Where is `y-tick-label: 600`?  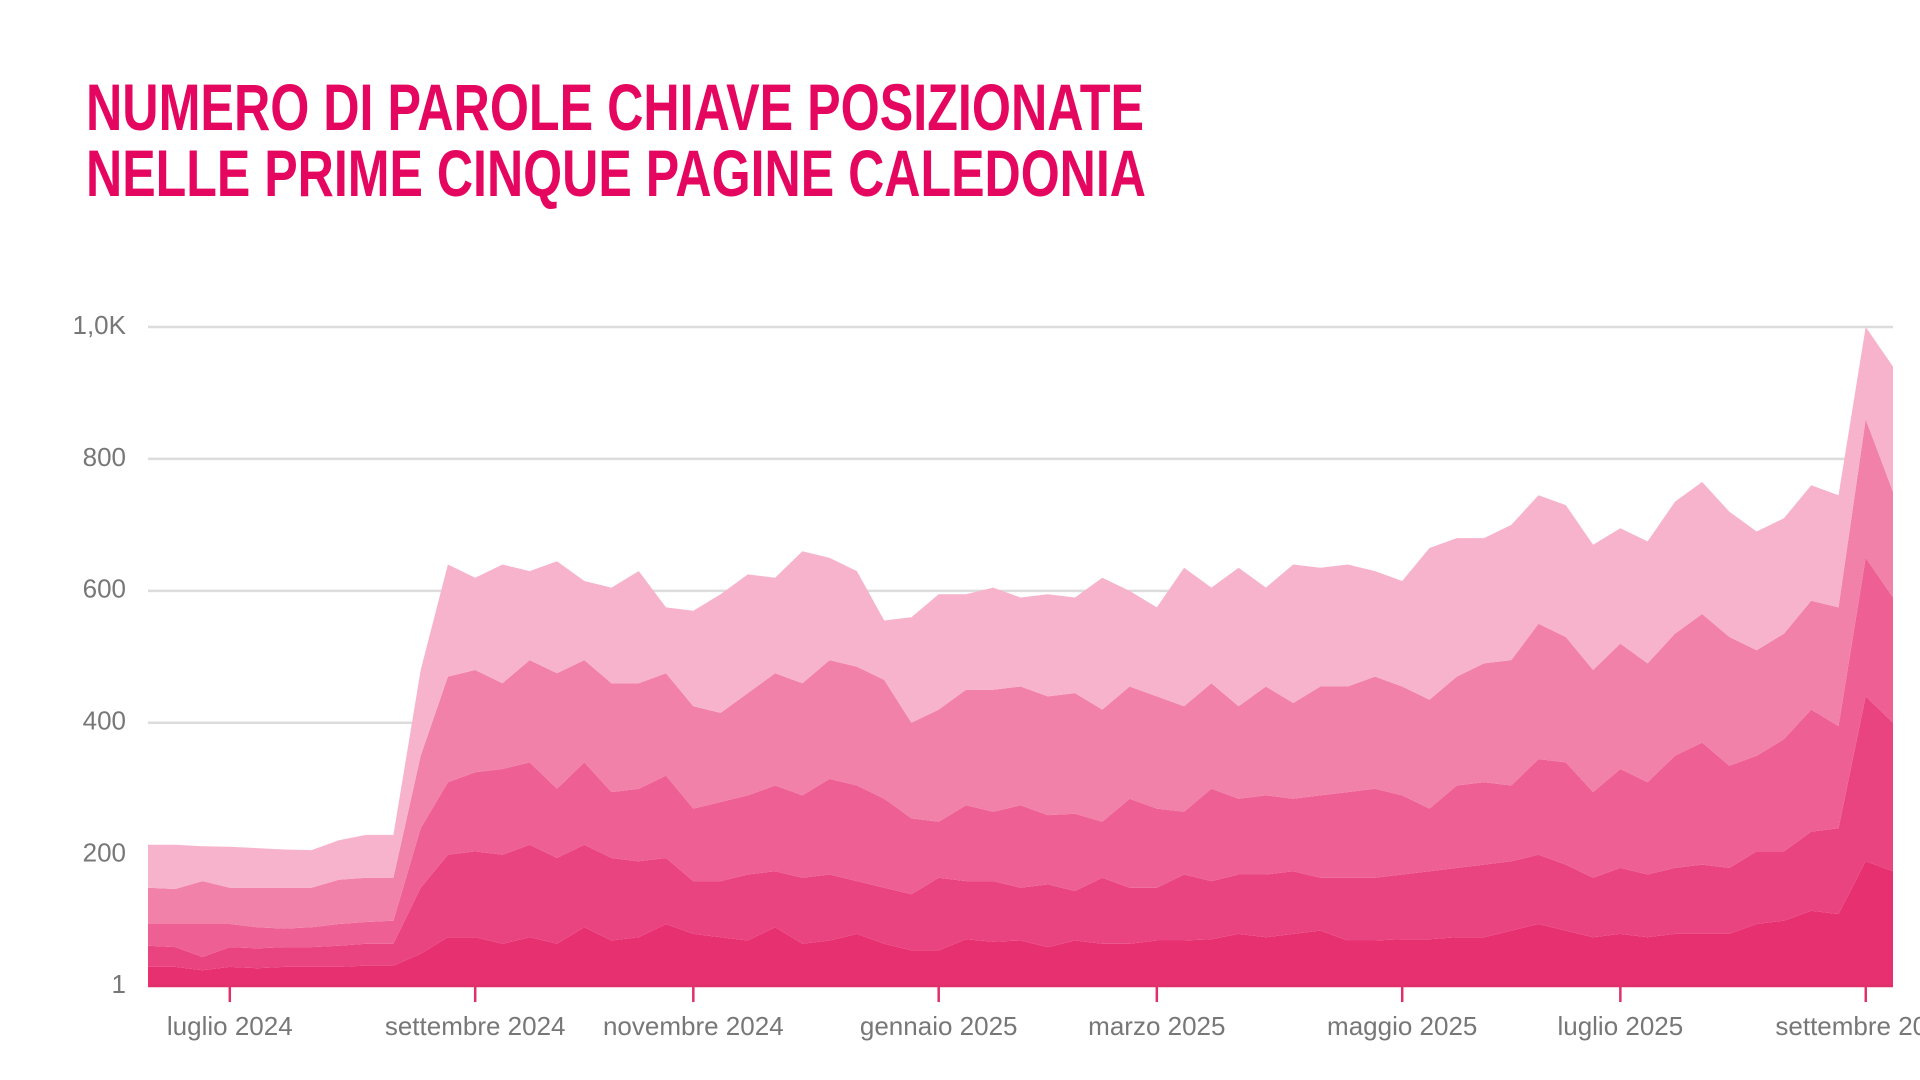 y-tick-label: 600 is located at coordinates (104, 589).